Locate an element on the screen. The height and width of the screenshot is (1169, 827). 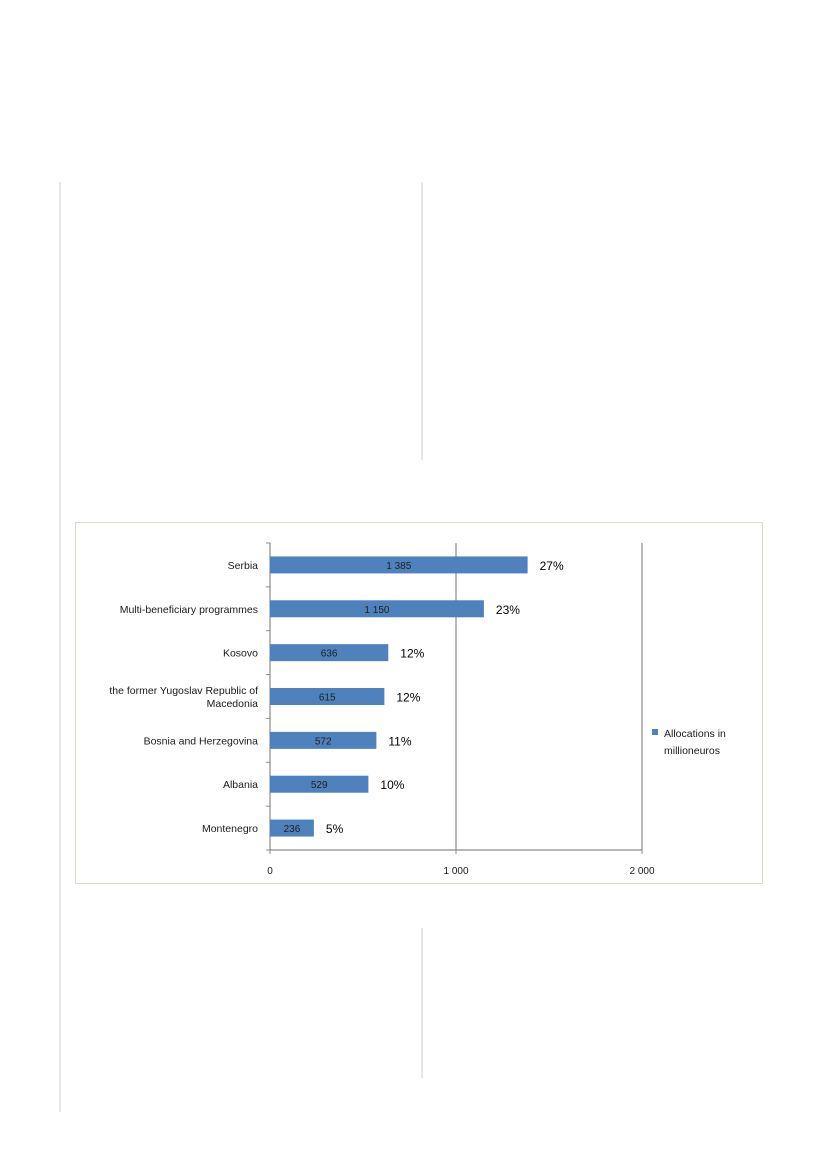
legend-label: Allocations in is located at coordinates (695, 734).